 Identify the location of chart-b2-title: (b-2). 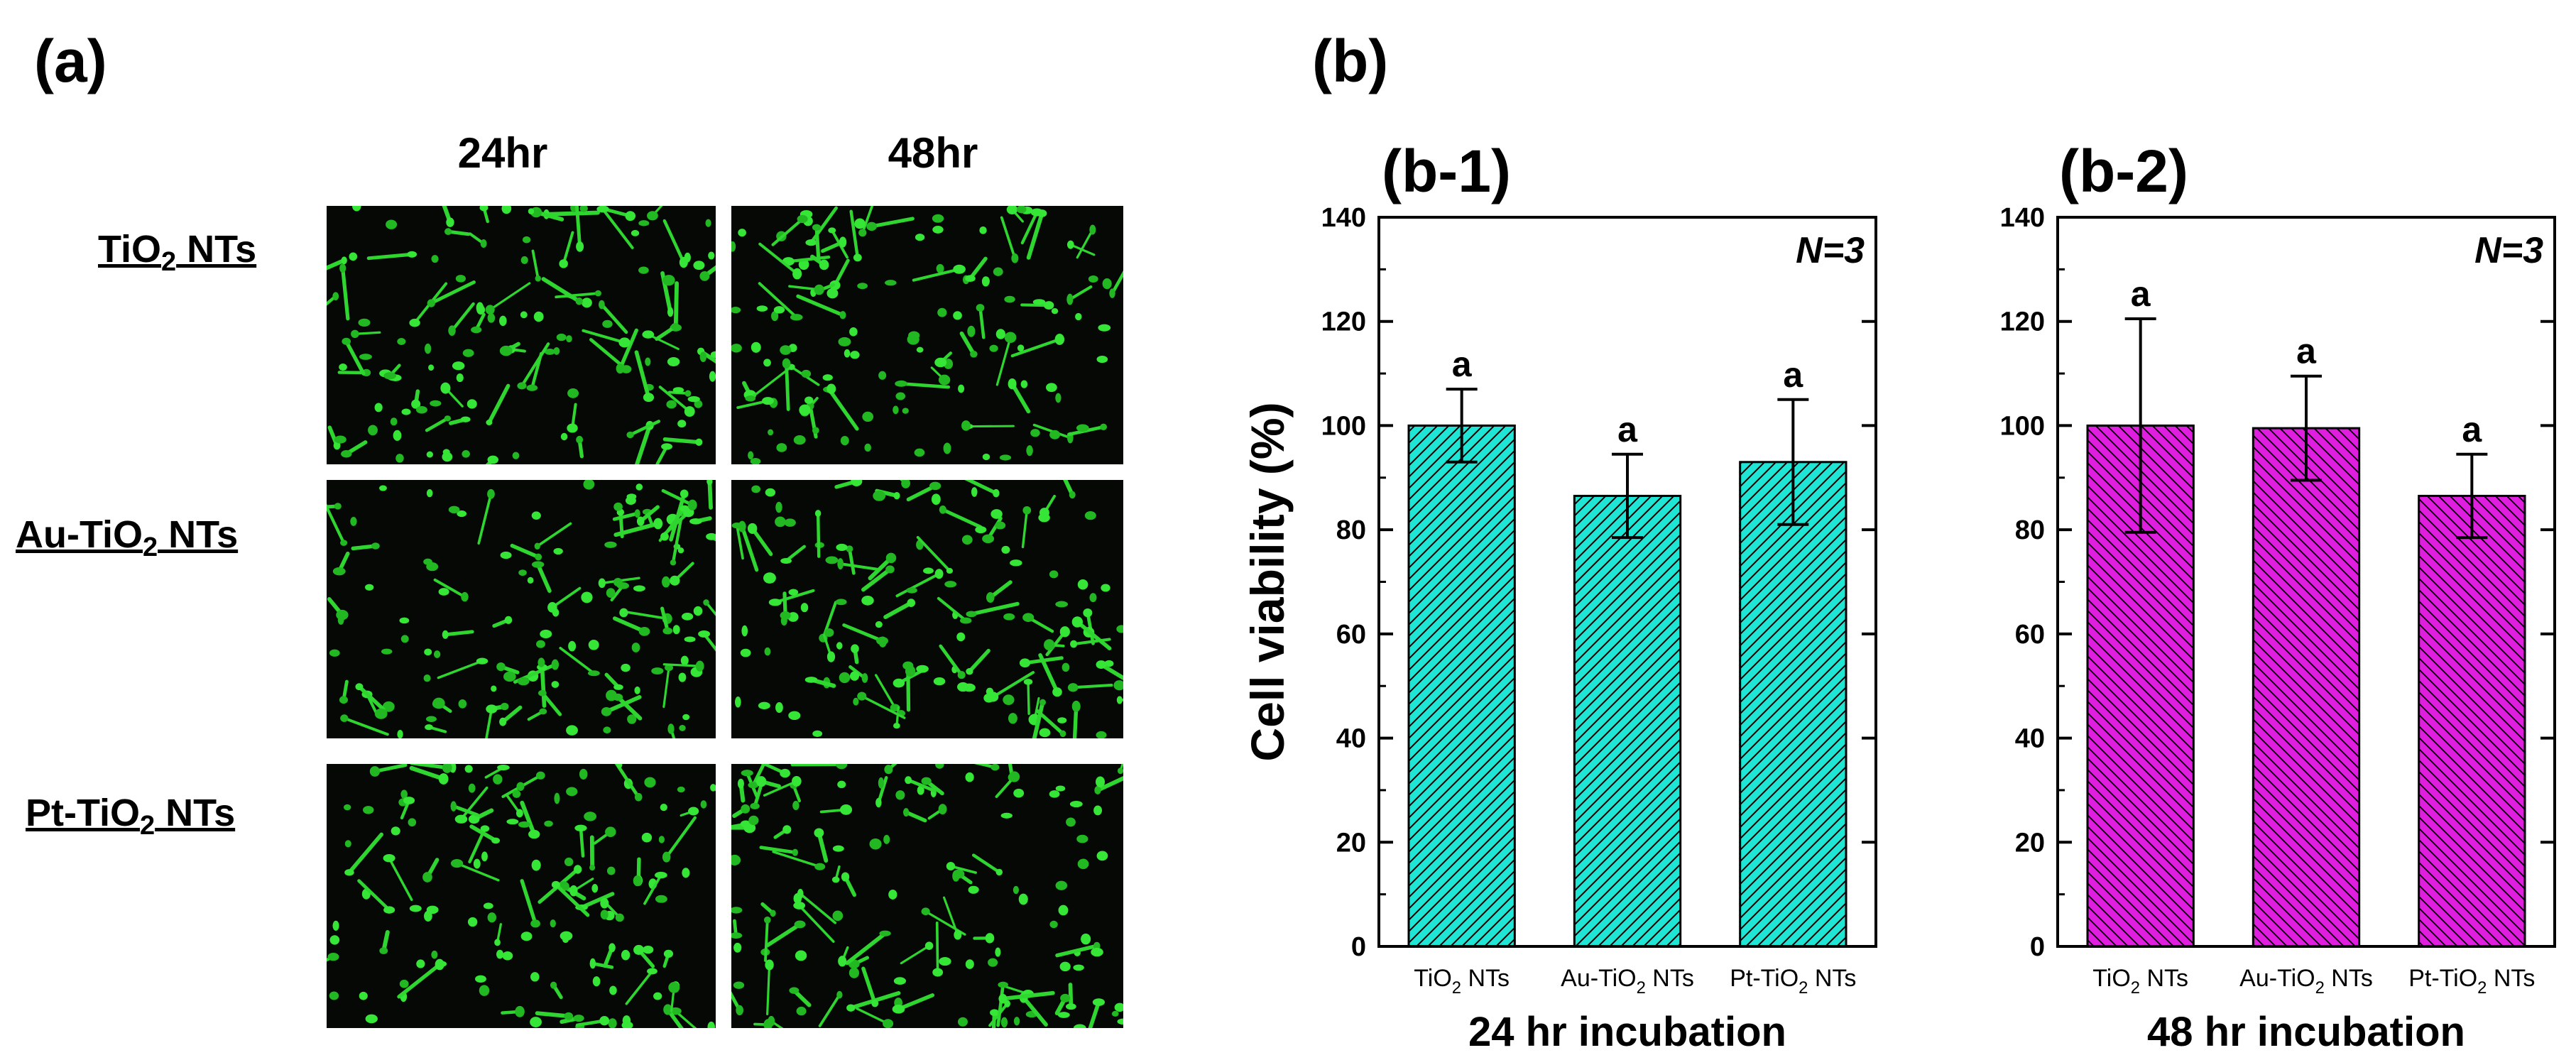
(2123, 171).